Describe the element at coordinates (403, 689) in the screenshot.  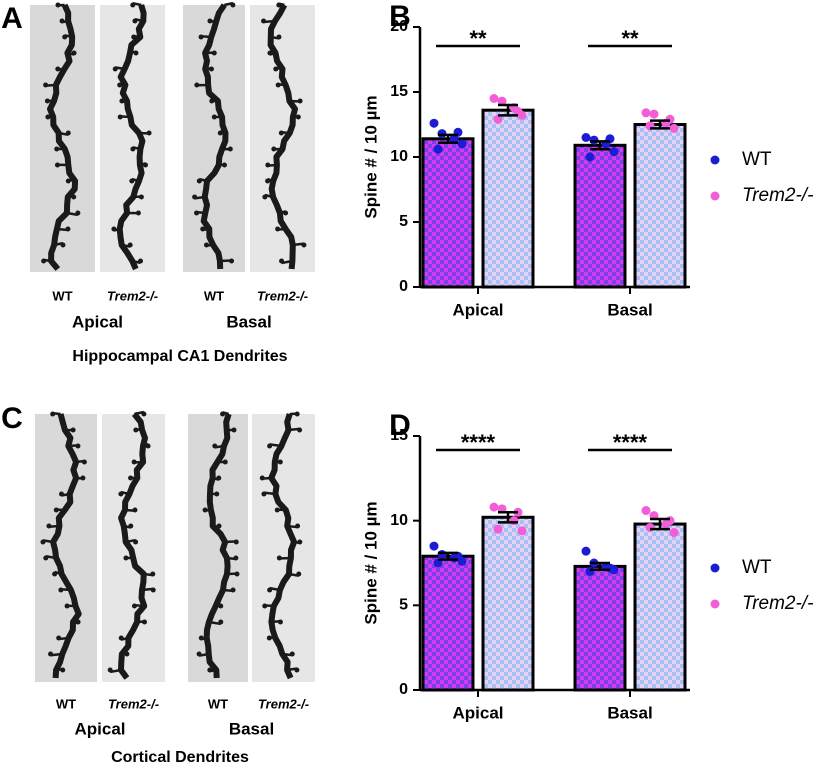
I see `y-tick-label: 0` at that location.